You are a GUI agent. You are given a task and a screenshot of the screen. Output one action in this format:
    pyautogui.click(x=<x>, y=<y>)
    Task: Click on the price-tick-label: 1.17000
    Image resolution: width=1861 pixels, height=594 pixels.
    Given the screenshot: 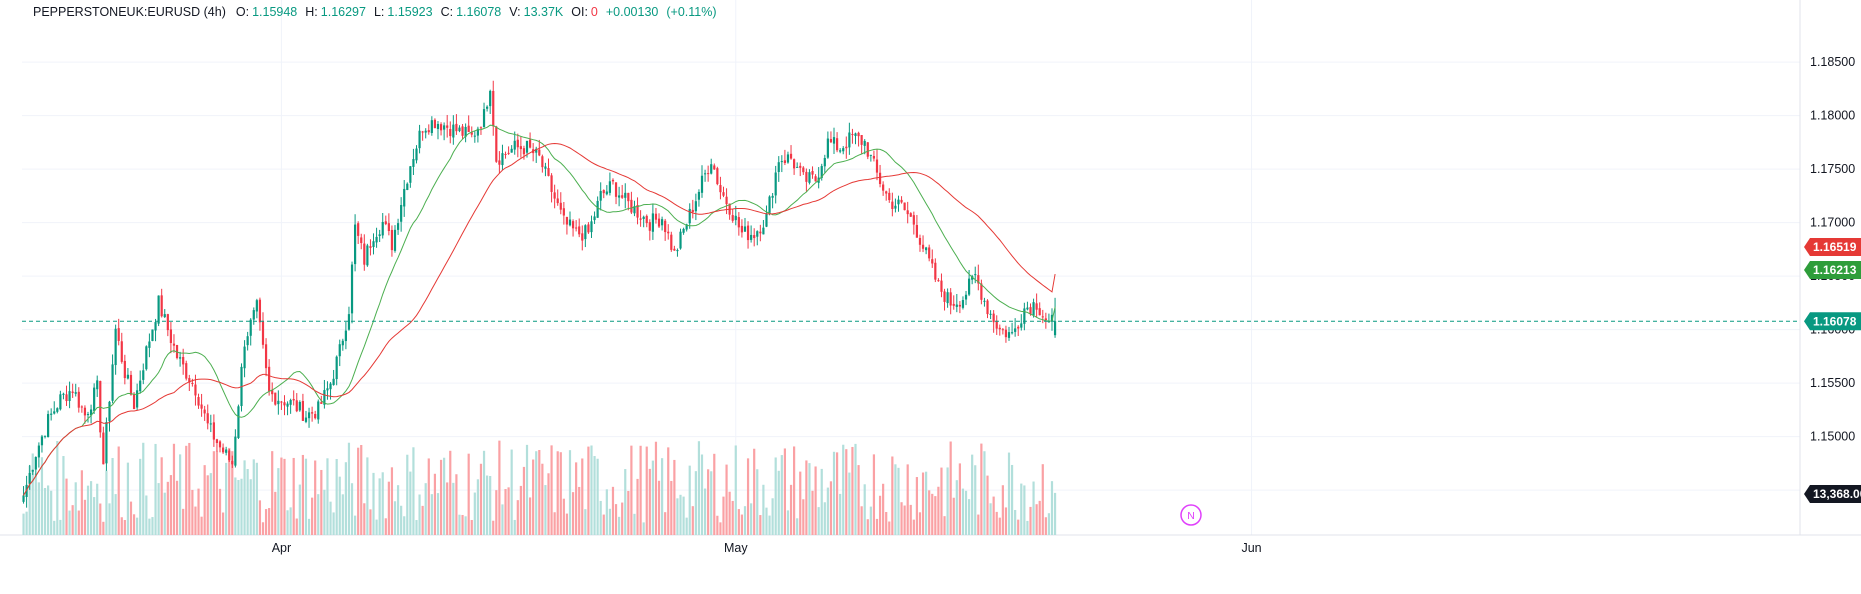 What is the action you would take?
    pyautogui.click(x=1832, y=223)
    